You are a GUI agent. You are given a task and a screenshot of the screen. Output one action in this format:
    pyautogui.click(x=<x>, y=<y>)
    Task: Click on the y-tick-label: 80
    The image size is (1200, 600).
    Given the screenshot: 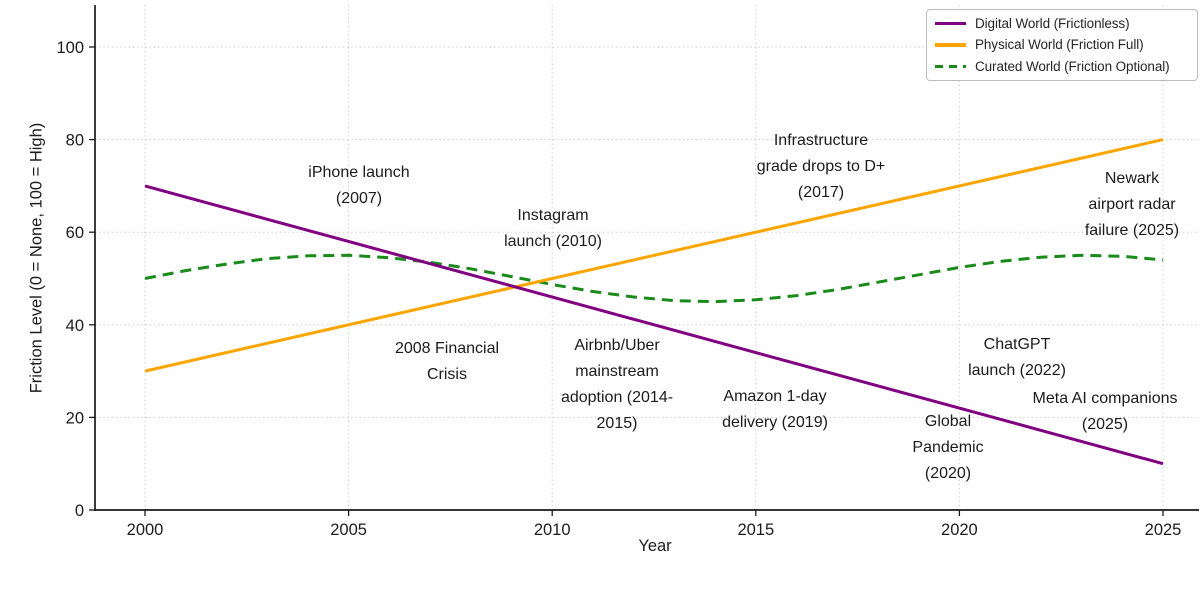 What is the action you would take?
    pyautogui.click(x=75, y=141)
    